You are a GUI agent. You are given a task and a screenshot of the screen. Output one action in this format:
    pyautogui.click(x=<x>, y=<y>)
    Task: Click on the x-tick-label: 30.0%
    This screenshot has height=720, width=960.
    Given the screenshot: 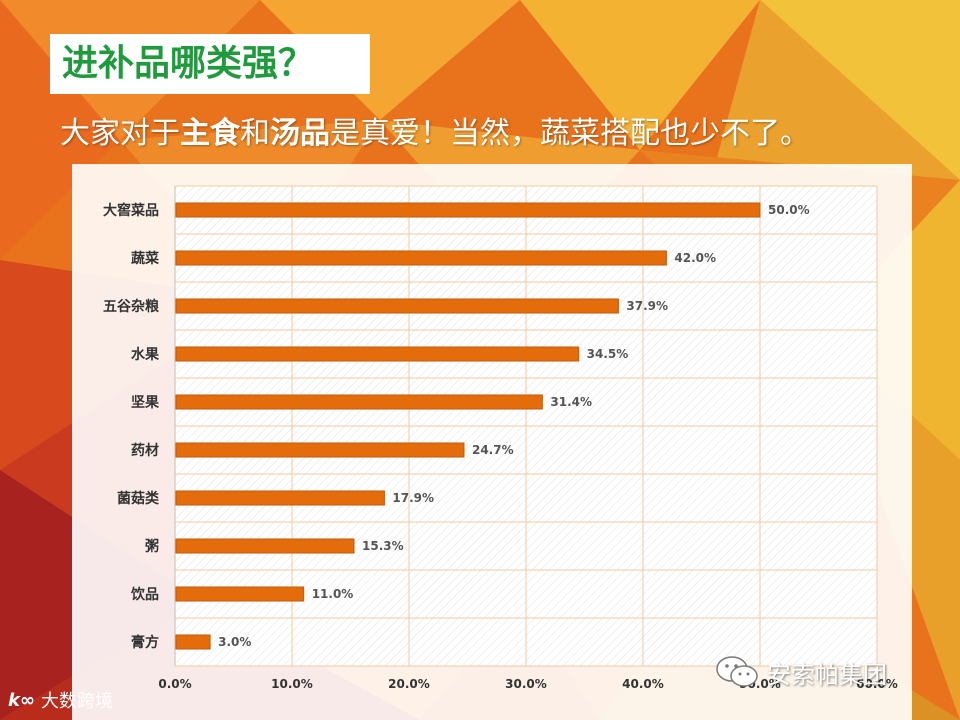 What is the action you would take?
    pyautogui.click(x=526, y=684)
    